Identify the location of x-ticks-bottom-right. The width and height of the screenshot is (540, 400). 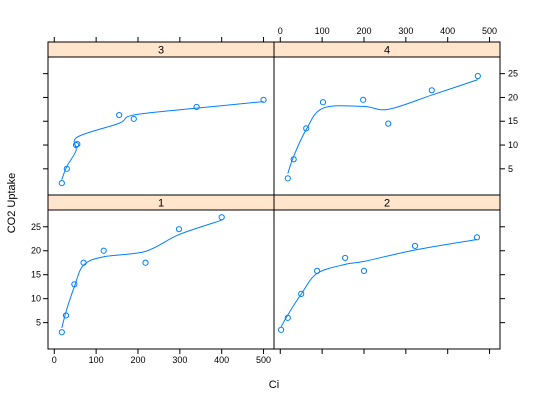
(385, 351).